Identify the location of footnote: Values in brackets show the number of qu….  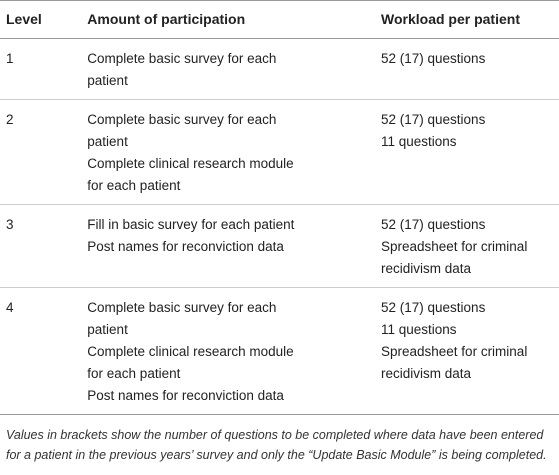
(276, 445).